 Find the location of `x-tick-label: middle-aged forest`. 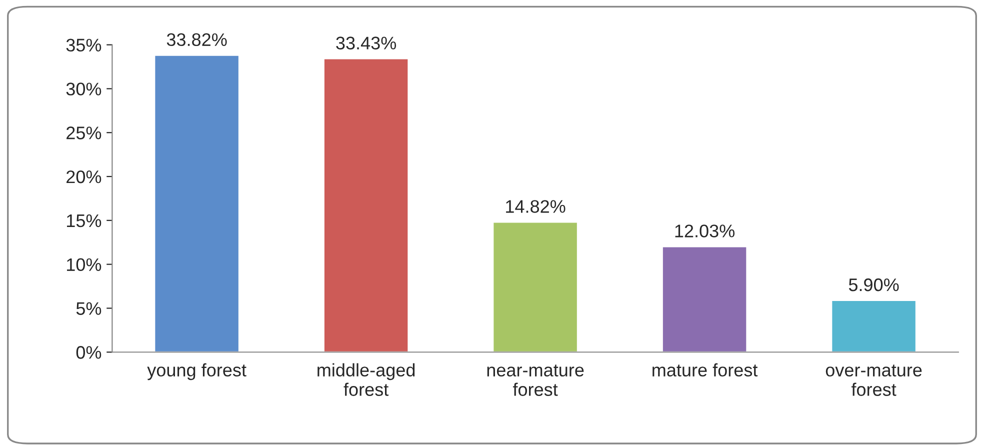

x-tick-label: middle-aged forest is located at coordinates (366, 379).